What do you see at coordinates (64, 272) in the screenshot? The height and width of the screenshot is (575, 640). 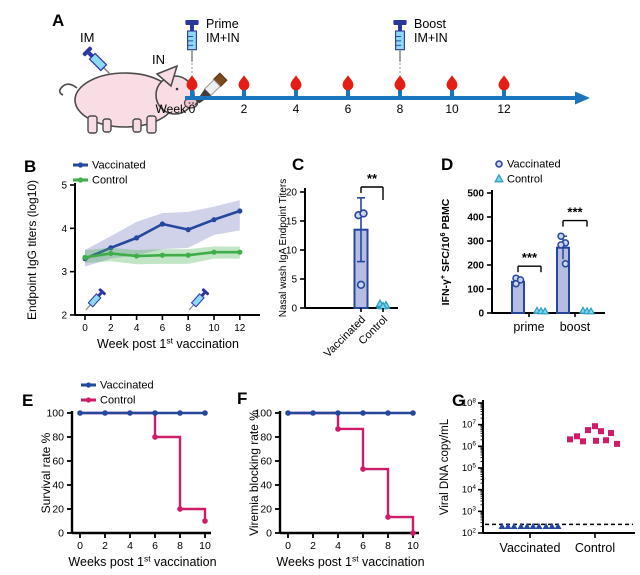 I see `label: 3` at bounding box center [64, 272].